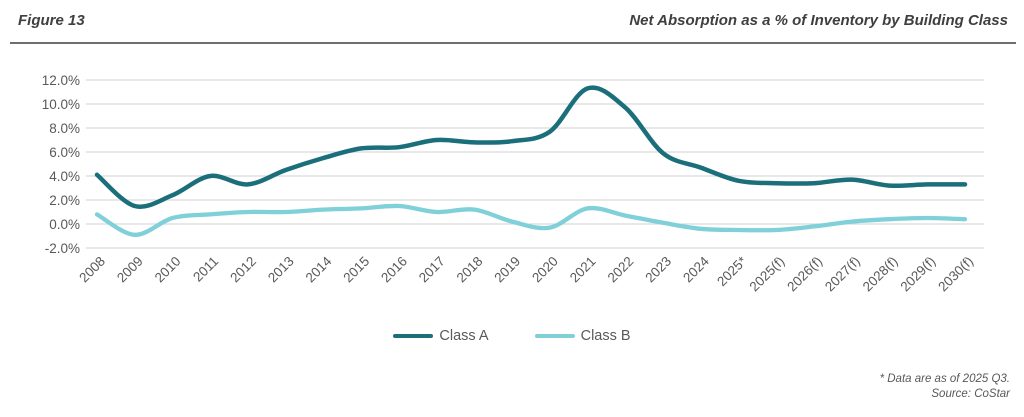 This screenshot has width=1024, height=417. What do you see at coordinates (319, 269) in the screenshot?
I see `x-axis-label: 2014` at bounding box center [319, 269].